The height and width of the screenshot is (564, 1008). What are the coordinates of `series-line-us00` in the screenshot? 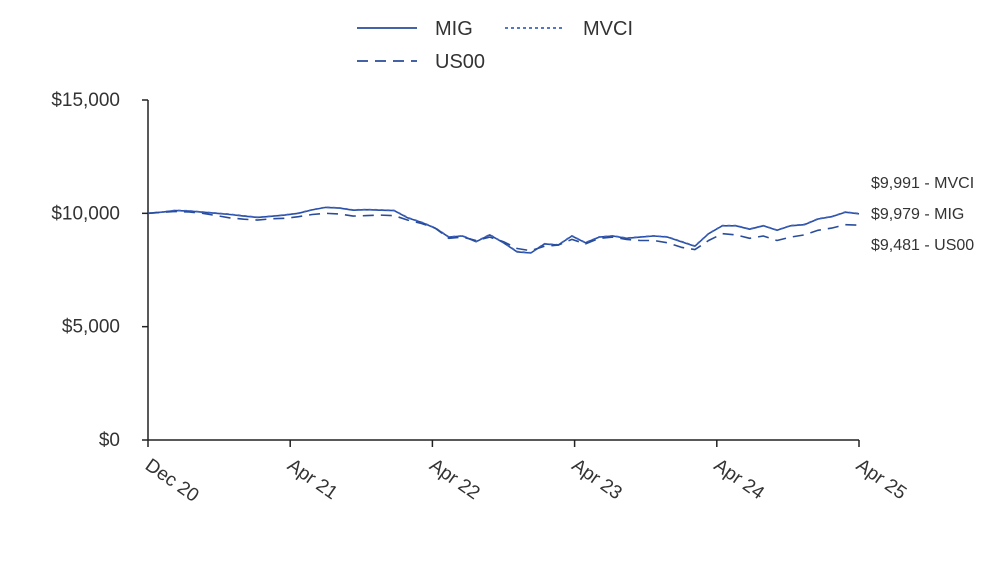 It's located at (503, 231).